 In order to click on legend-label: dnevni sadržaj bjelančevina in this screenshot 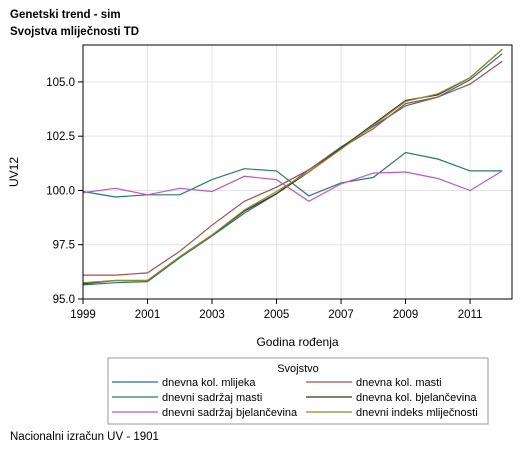, I will do `click(230, 413)`.